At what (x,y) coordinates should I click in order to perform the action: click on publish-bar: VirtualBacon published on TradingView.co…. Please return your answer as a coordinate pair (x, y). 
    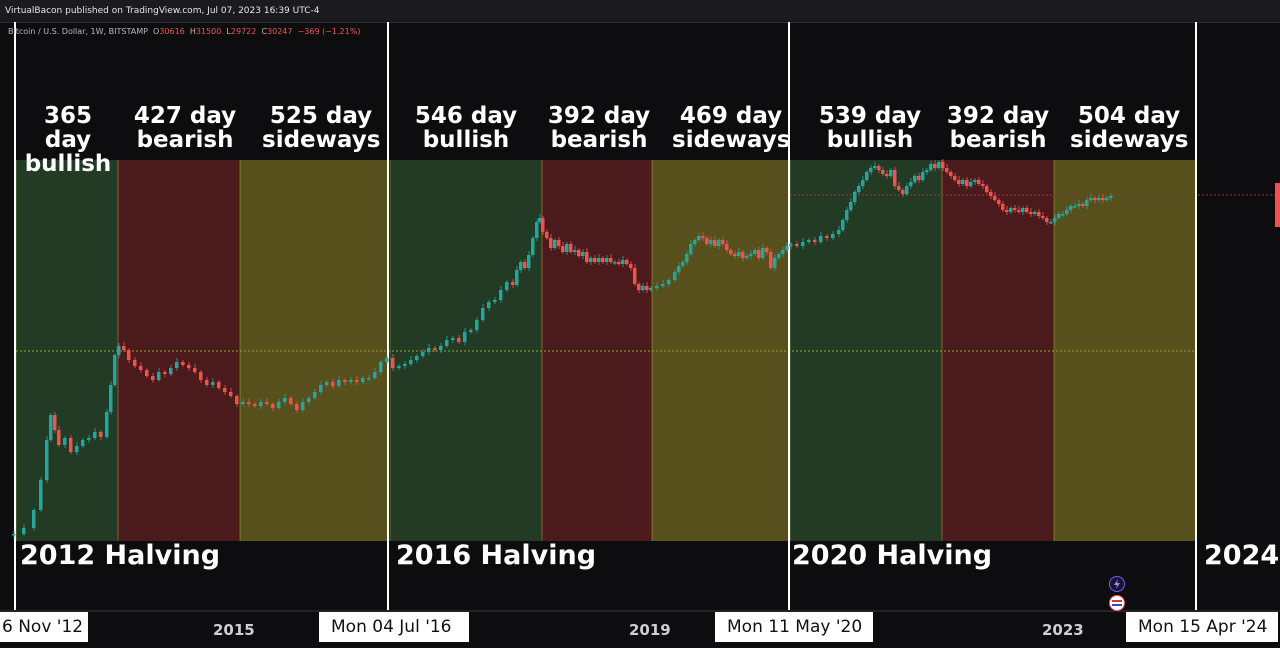
    Looking at the image, I should click on (640, 11).